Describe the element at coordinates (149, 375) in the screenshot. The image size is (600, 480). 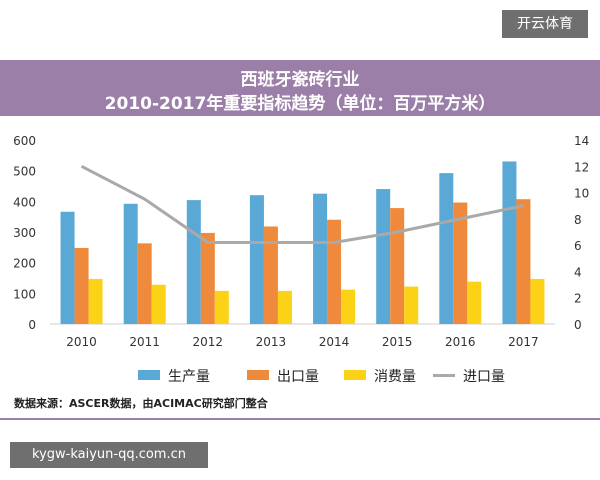
I see `legend-swatch-production` at that location.